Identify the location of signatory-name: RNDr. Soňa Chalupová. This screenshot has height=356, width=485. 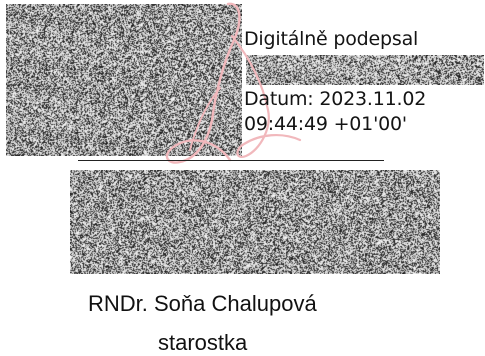
(202, 303).